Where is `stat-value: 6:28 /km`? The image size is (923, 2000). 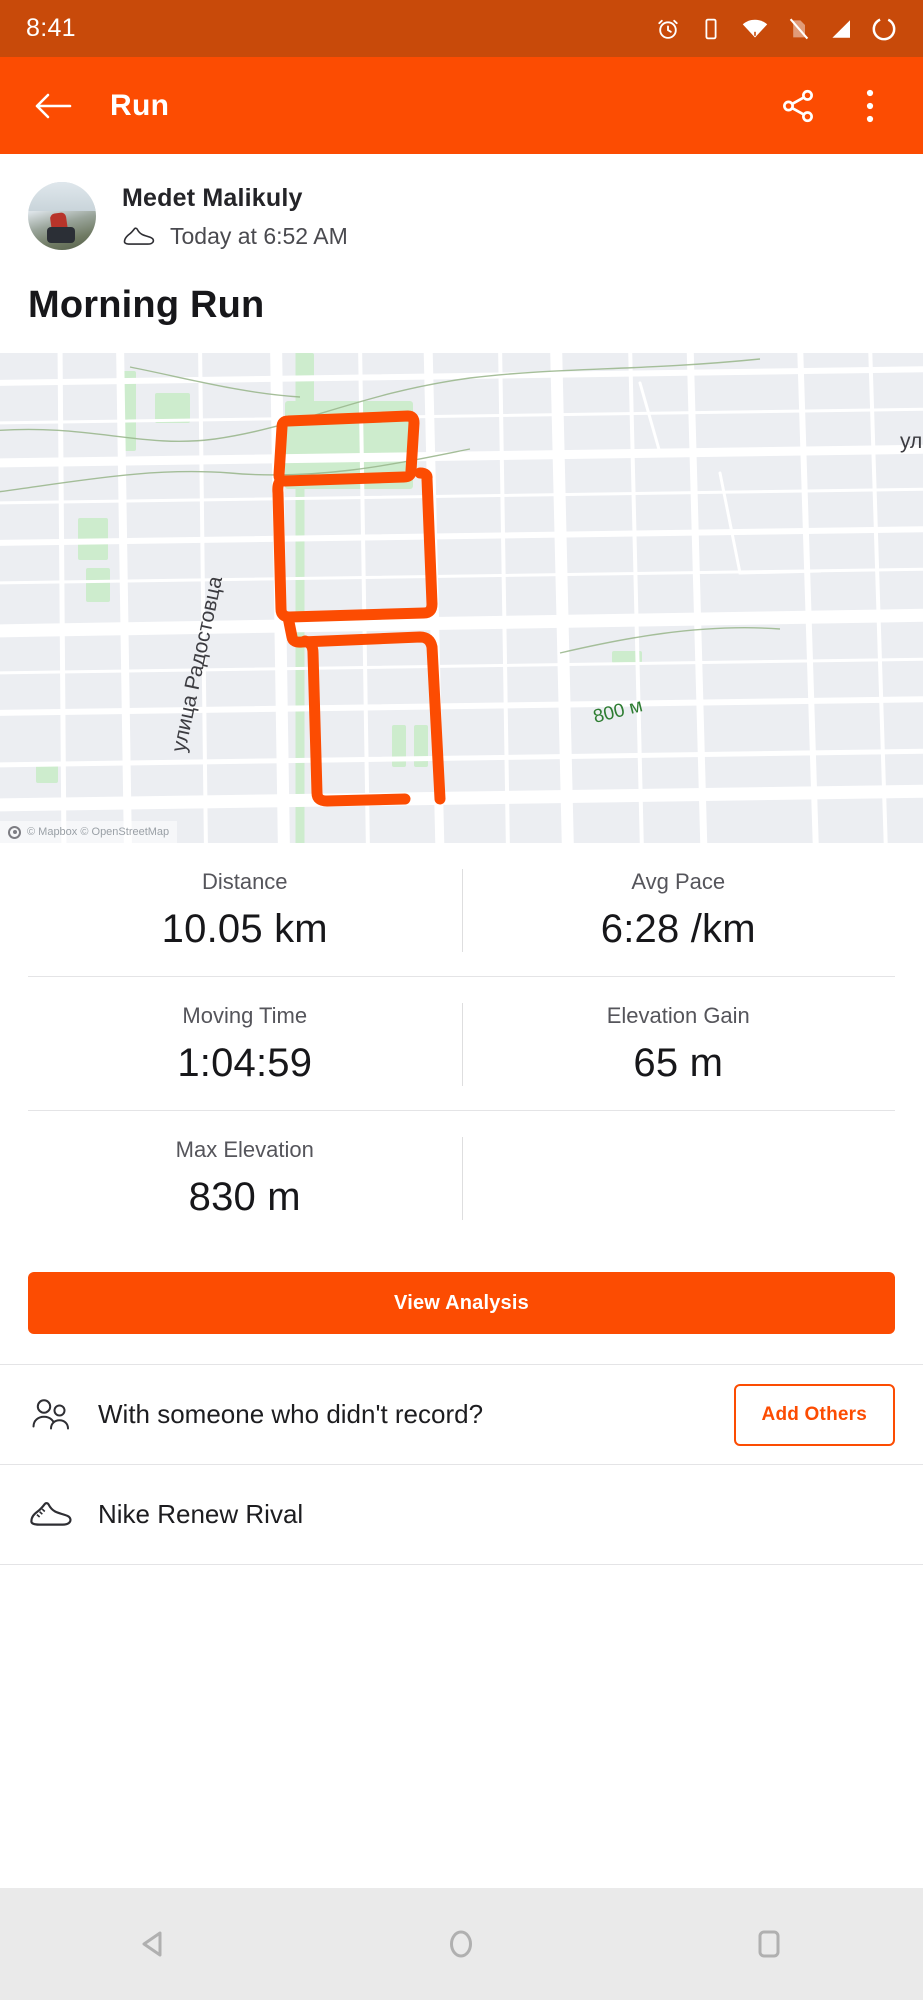
stat-value: 6:28 /km is located at coordinates (678, 929).